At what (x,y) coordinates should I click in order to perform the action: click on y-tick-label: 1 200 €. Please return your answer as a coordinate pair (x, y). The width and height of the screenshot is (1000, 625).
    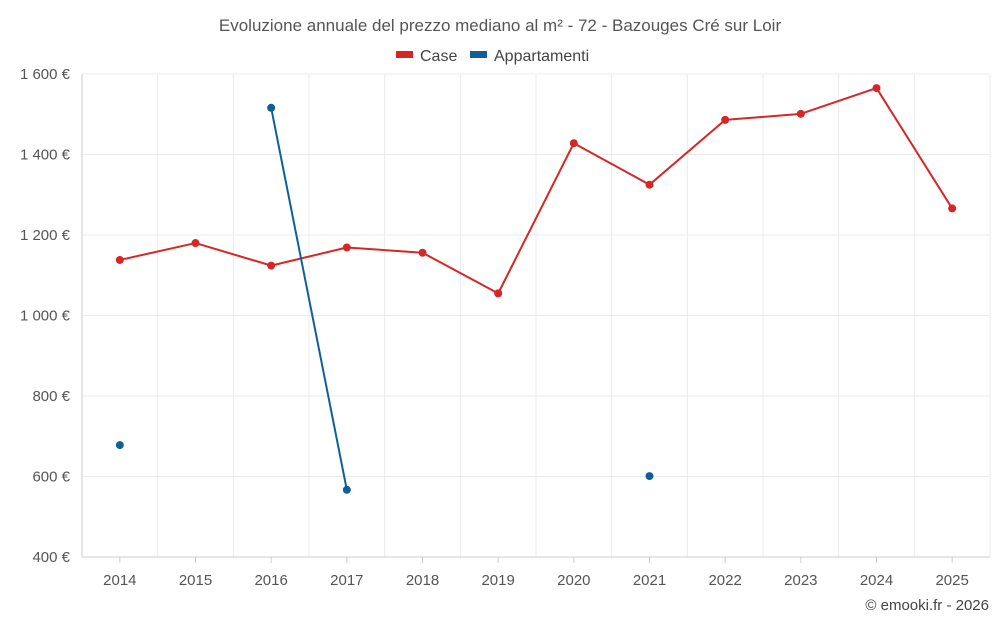
    Looking at the image, I should click on (45, 235).